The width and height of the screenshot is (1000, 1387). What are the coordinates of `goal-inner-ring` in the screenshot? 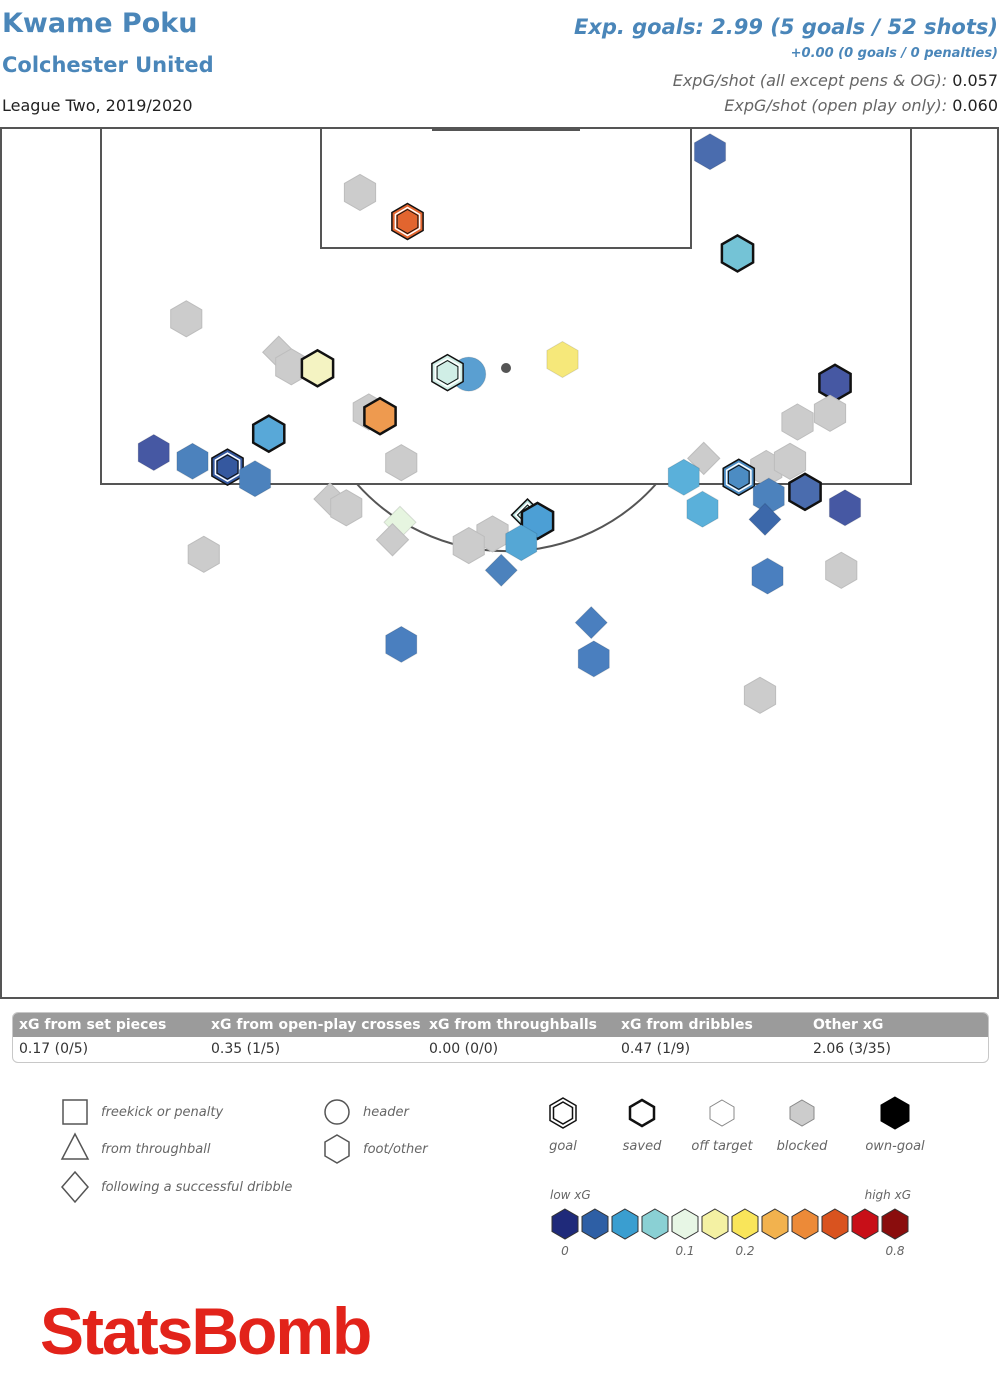 It's located at (738, 477).